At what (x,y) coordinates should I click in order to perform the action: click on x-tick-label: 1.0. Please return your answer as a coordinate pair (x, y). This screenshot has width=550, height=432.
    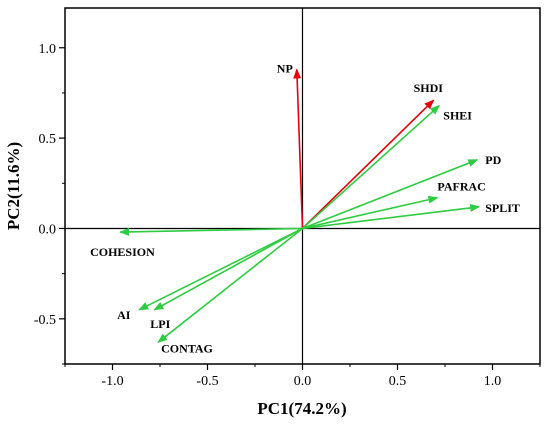
    Looking at the image, I should click on (493, 381).